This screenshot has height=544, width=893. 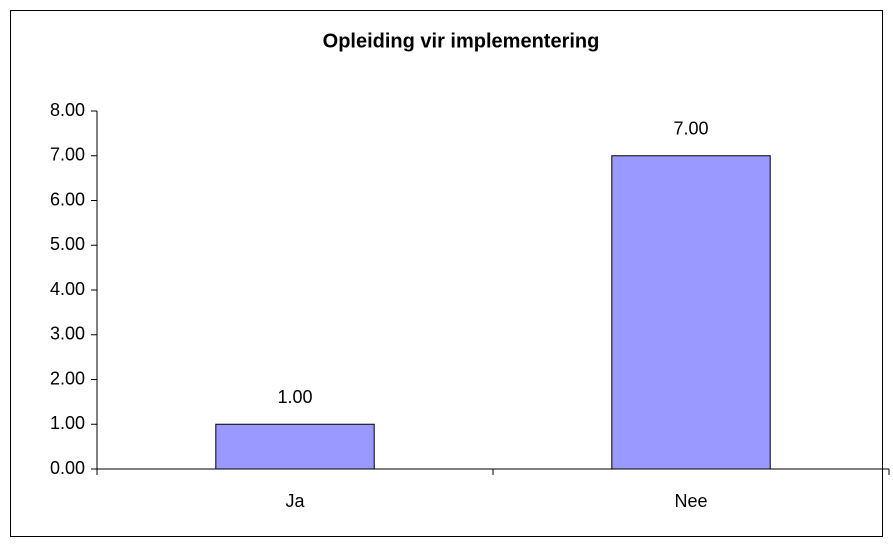 What do you see at coordinates (67, 468) in the screenshot?
I see `y-tick-label: 0.00` at bounding box center [67, 468].